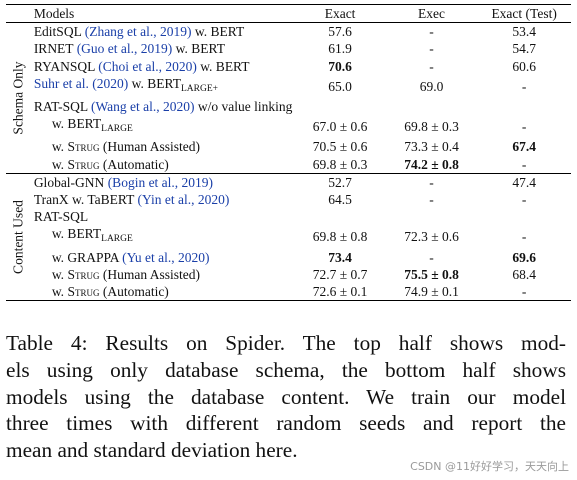 Image resolution: width=577 pixels, height=480 pixels. Describe the element at coordinates (524, 66) in the screenshot. I see `value-test: 60.6` at that location.